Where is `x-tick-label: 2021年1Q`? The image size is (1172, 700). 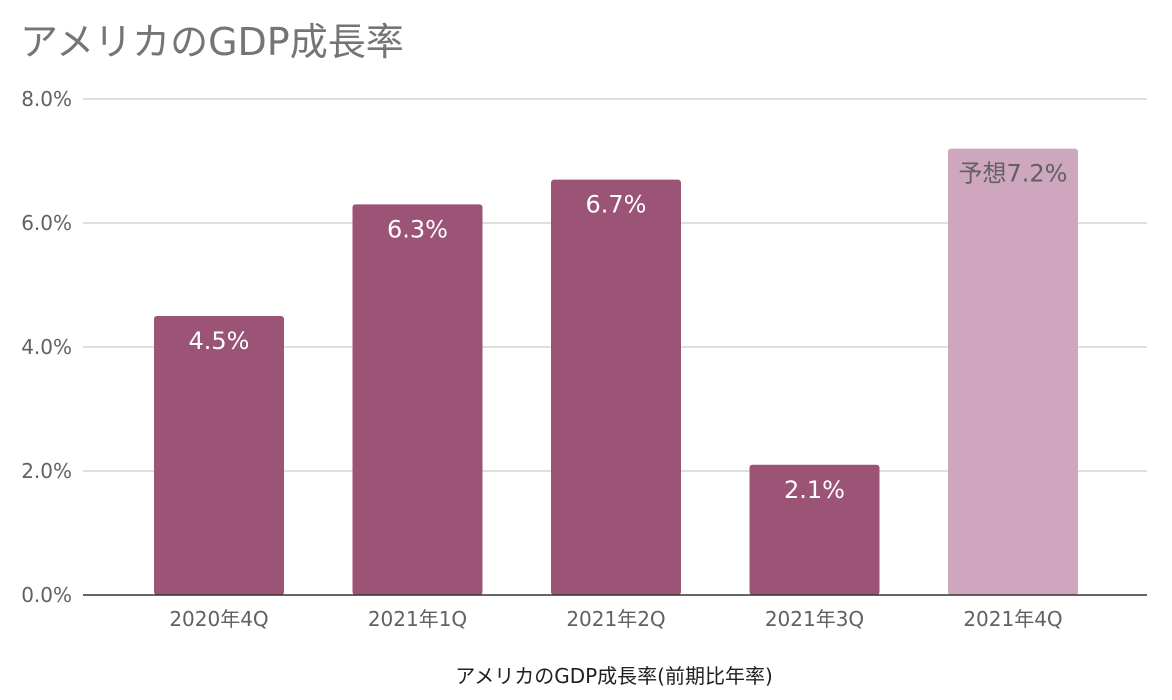
x-tick-label: 2021年1Q is located at coordinates (417, 619).